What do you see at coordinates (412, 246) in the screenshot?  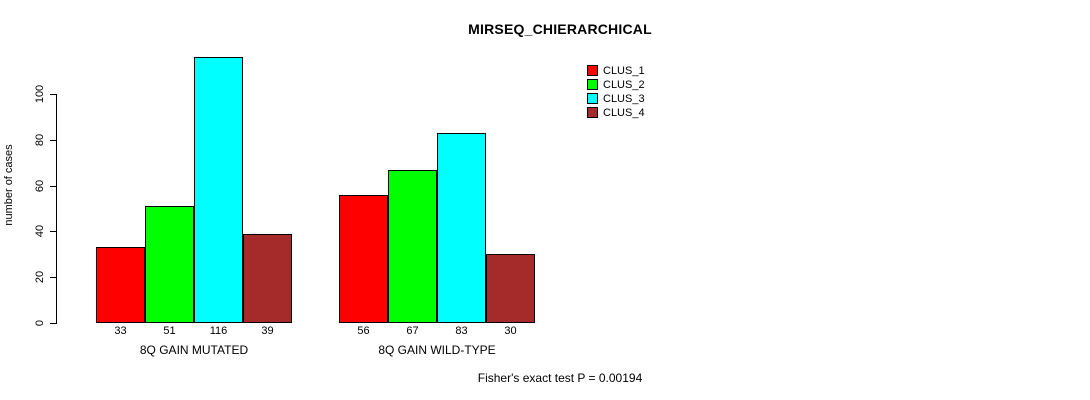 I see `bar-clus-2-8q-gain-wild-type` at bounding box center [412, 246].